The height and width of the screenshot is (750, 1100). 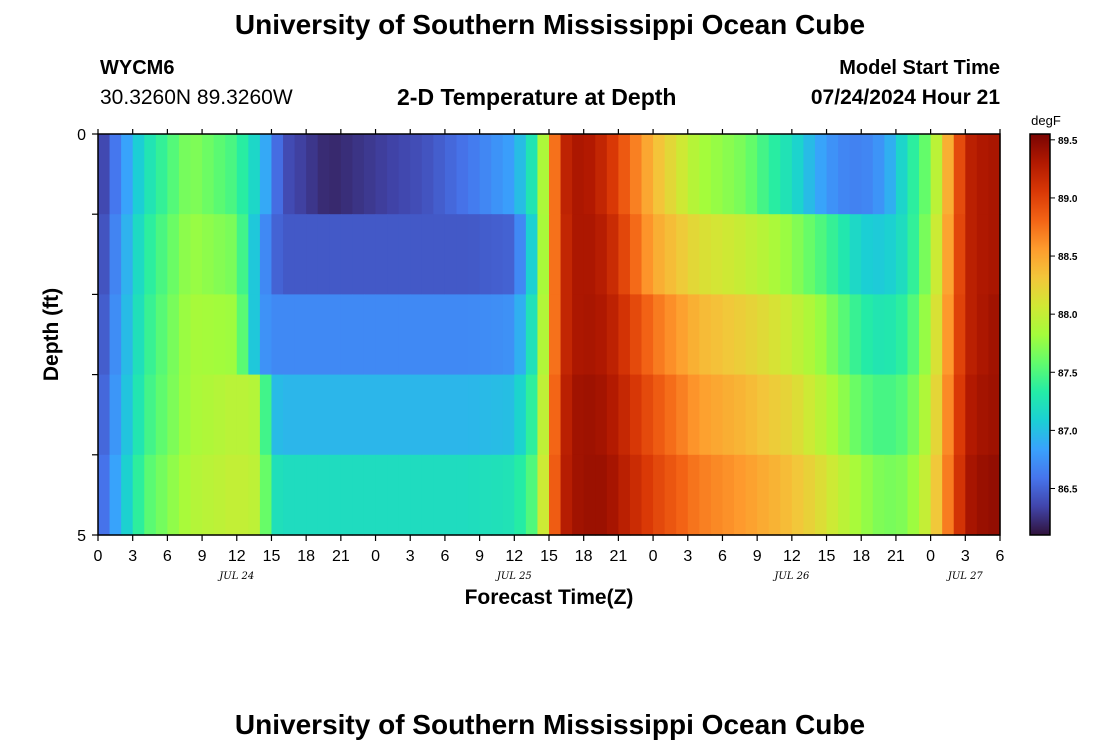 What do you see at coordinates (1000, 556) in the screenshot?
I see `x-tick-label: 6` at bounding box center [1000, 556].